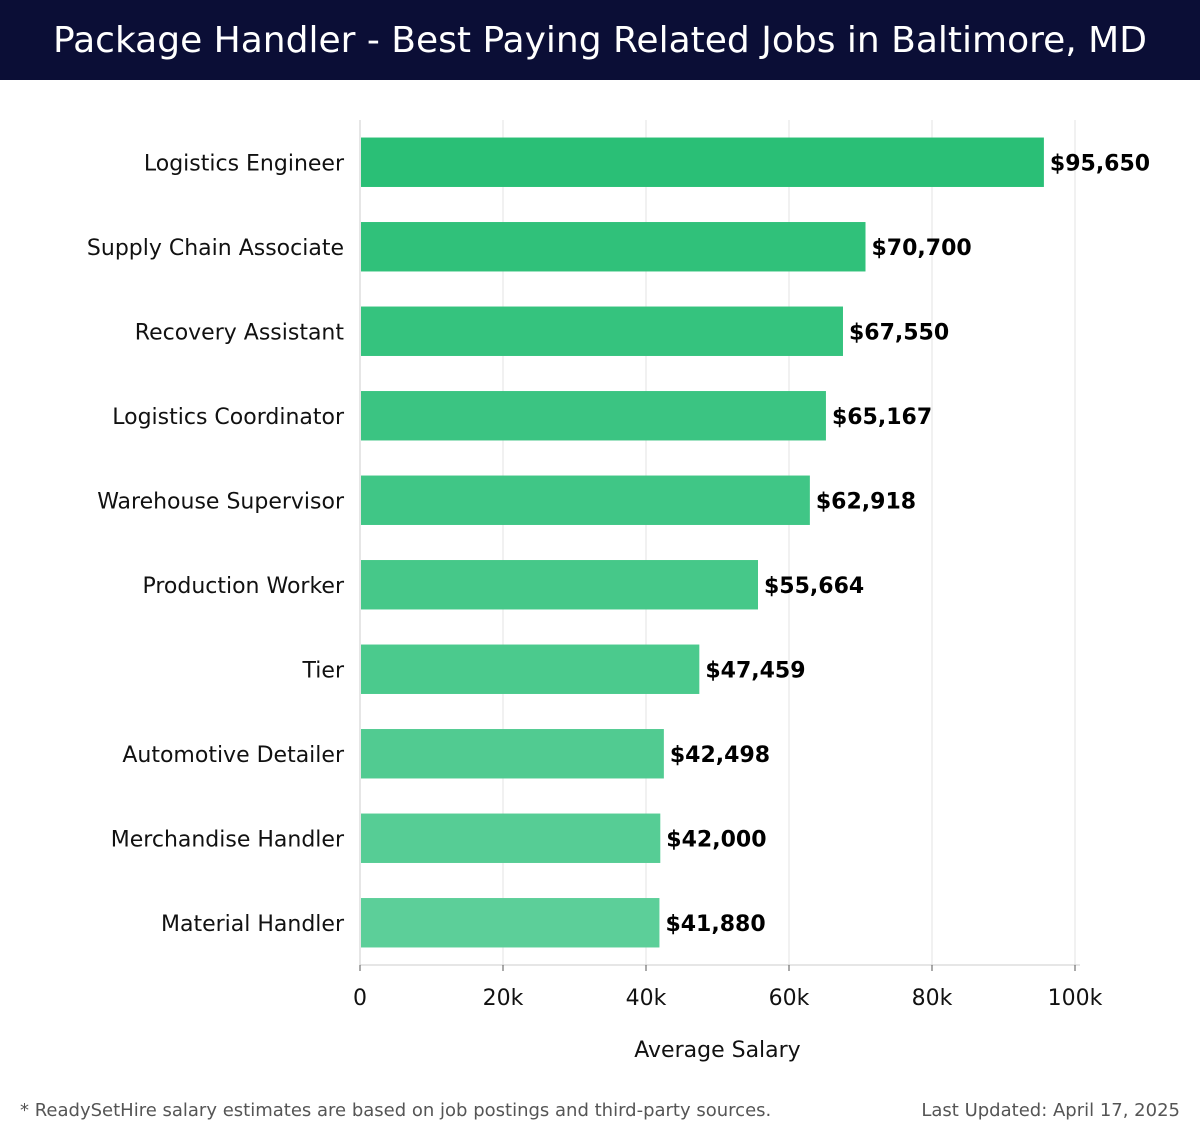 The height and width of the screenshot is (1140, 1200). I want to click on x-tick-label: 40k, so click(646, 998).